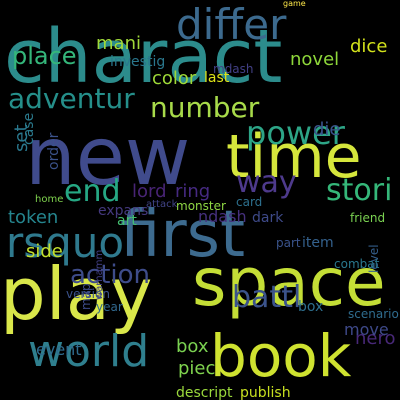 This screenshot has width=400, height=400. I want to click on word-part: part, so click(288, 243).